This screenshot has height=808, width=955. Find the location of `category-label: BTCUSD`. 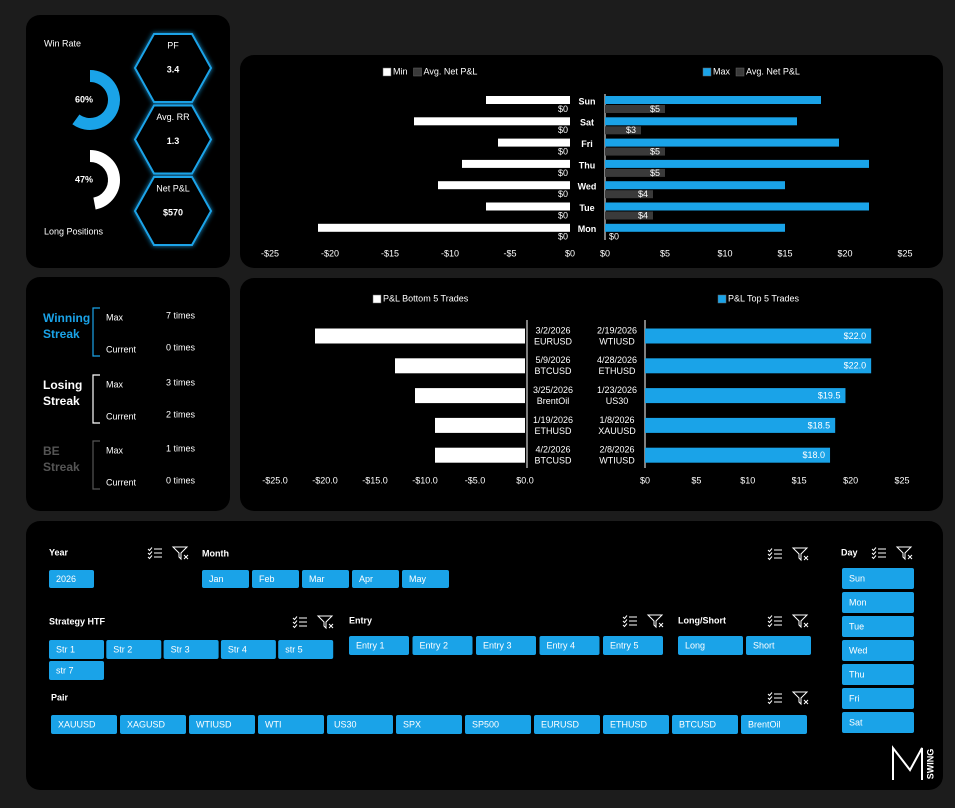

category-label: BTCUSD is located at coordinates (553, 461).